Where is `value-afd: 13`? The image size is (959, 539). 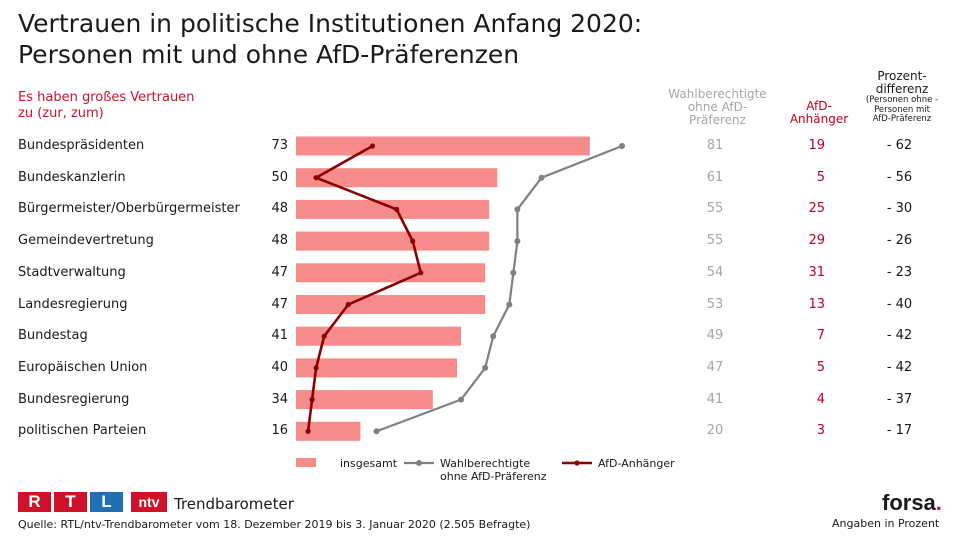 value-afd: 13 is located at coordinates (816, 304).